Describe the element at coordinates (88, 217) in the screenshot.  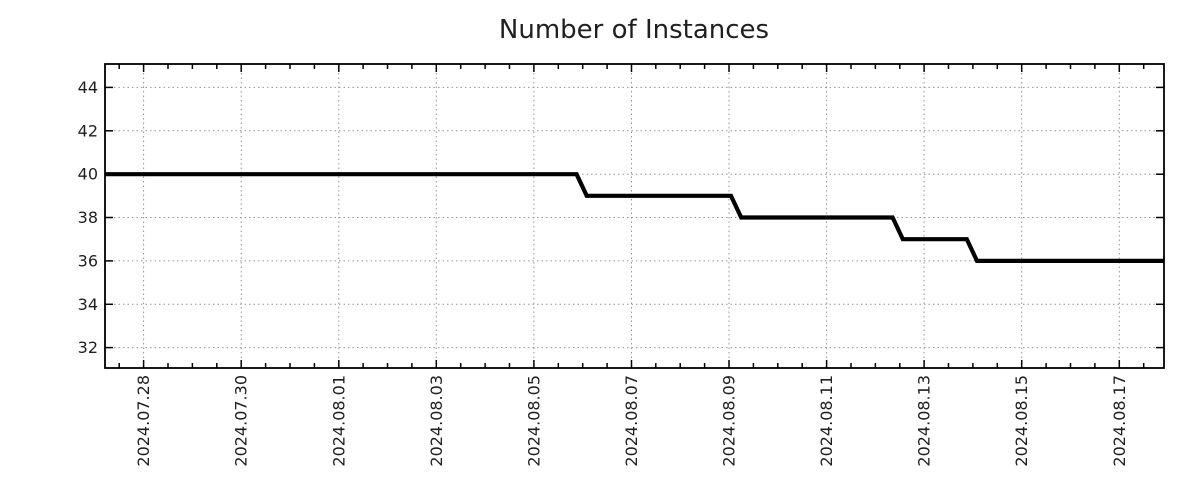
I see `y-tick-label: 38` at that location.